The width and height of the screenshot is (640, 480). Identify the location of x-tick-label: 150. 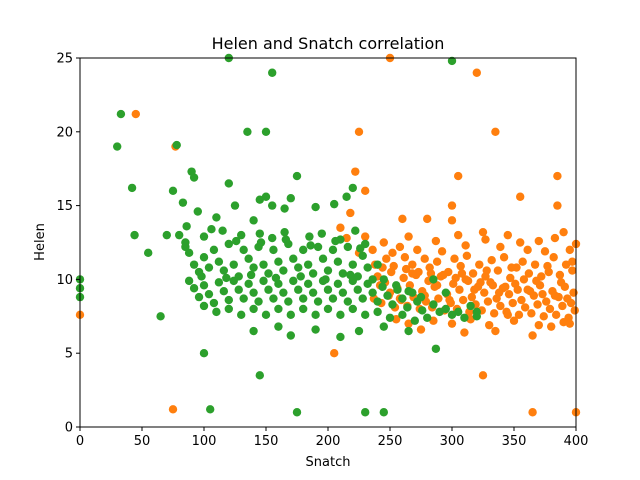
(266, 441).